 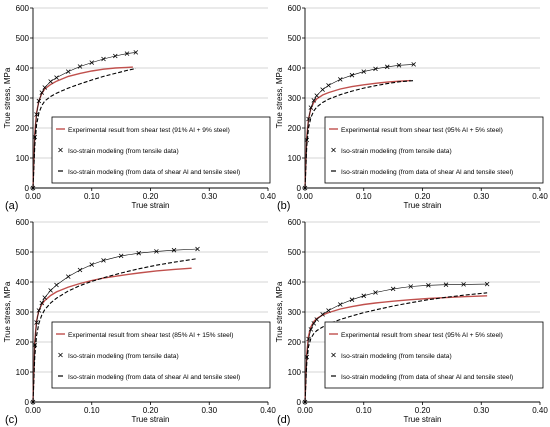 What do you see at coordinates (23, 128) in the screenshot?
I see `y-tick-label: 200` at bounding box center [23, 128].